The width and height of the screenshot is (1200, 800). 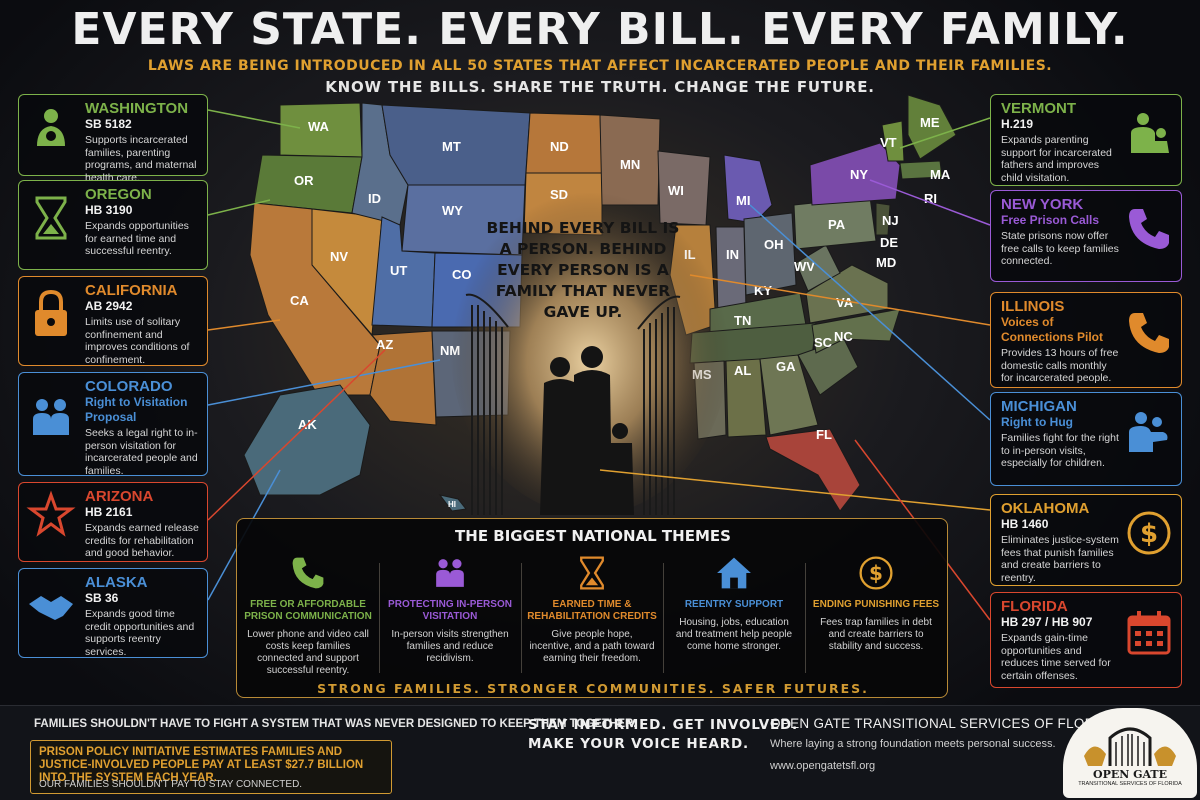 I want to click on theme-title: PROTECTING IN-PERSON VISITATION, so click(x=450, y=610).